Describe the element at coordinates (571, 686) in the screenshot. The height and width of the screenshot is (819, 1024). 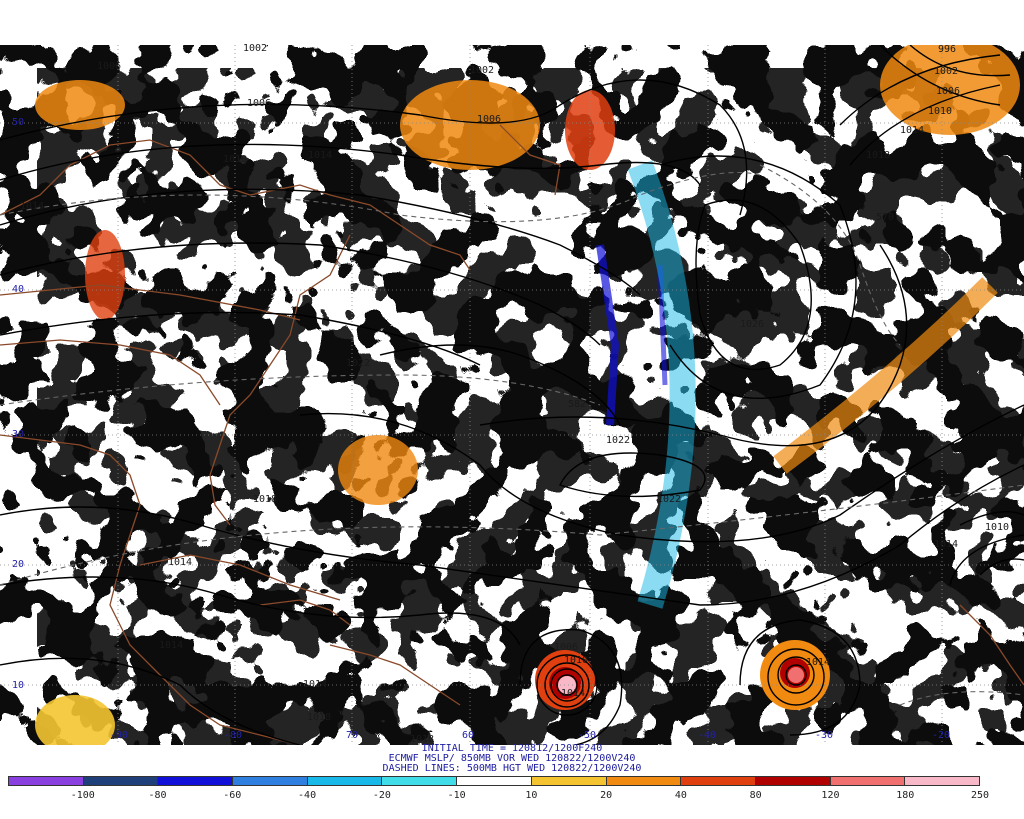
I see `hurricane-low-west-isobars` at that location.